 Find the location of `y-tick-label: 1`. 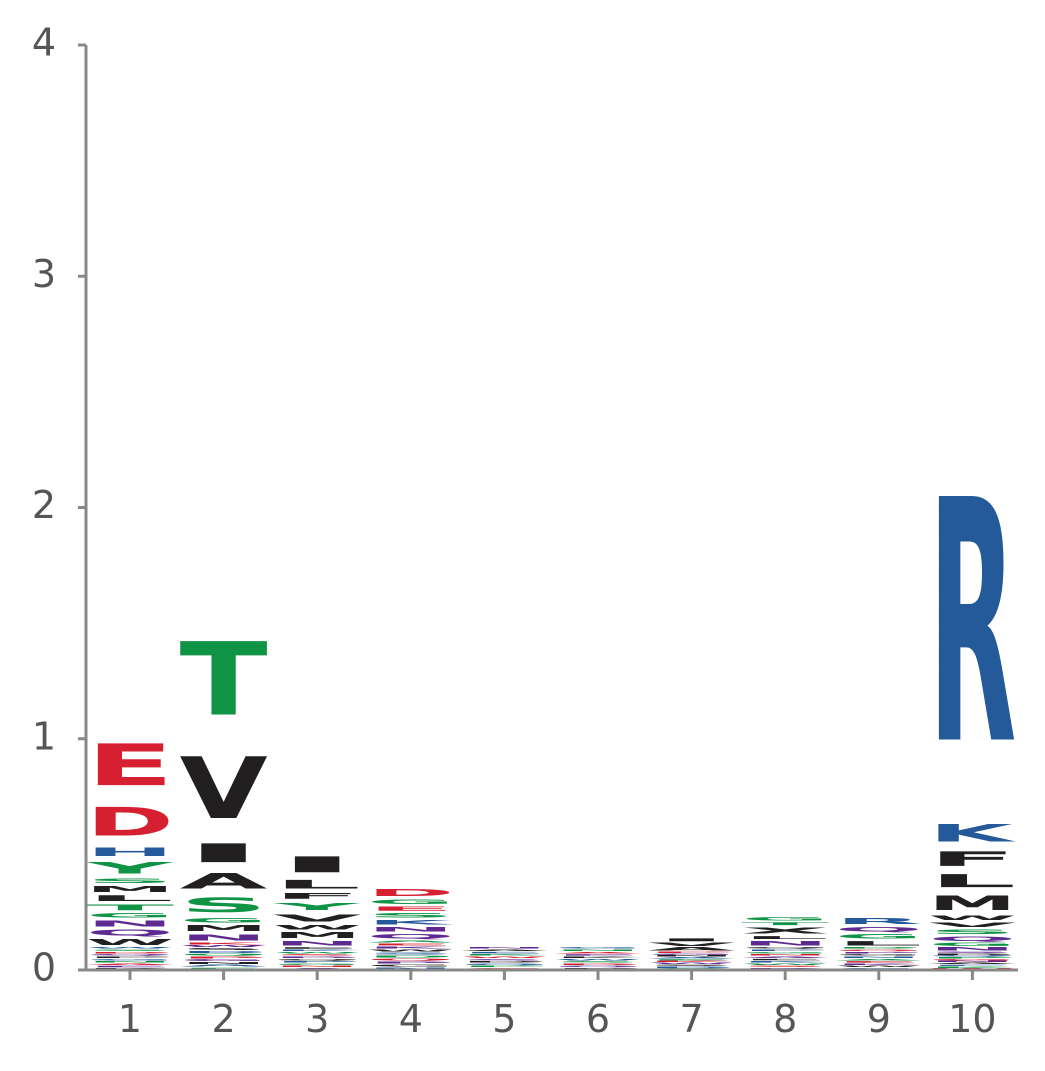

y-tick-label: 1 is located at coordinates (44, 736).